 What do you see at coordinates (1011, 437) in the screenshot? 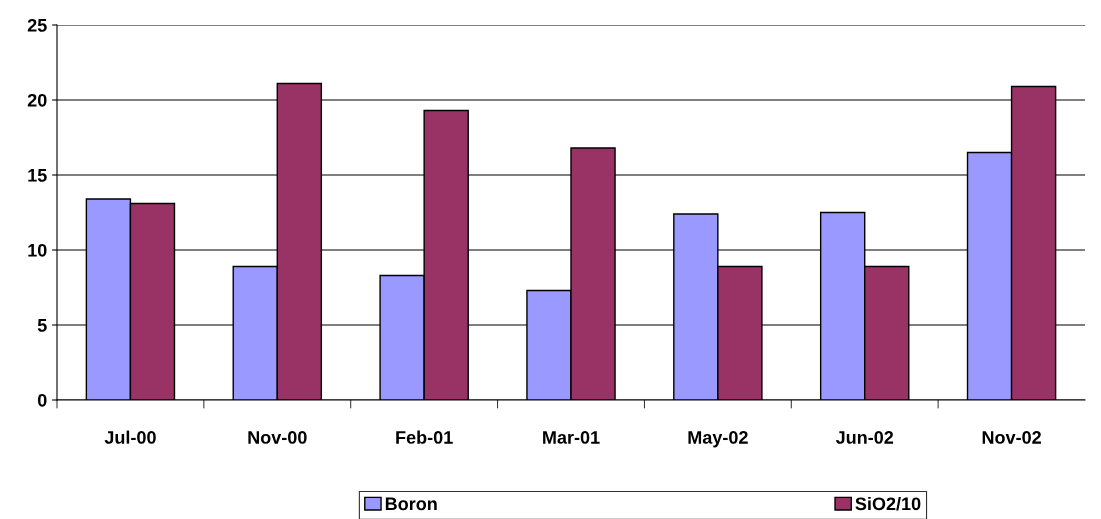
I see `x-tick-label: Nov-02` at bounding box center [1011, 437].